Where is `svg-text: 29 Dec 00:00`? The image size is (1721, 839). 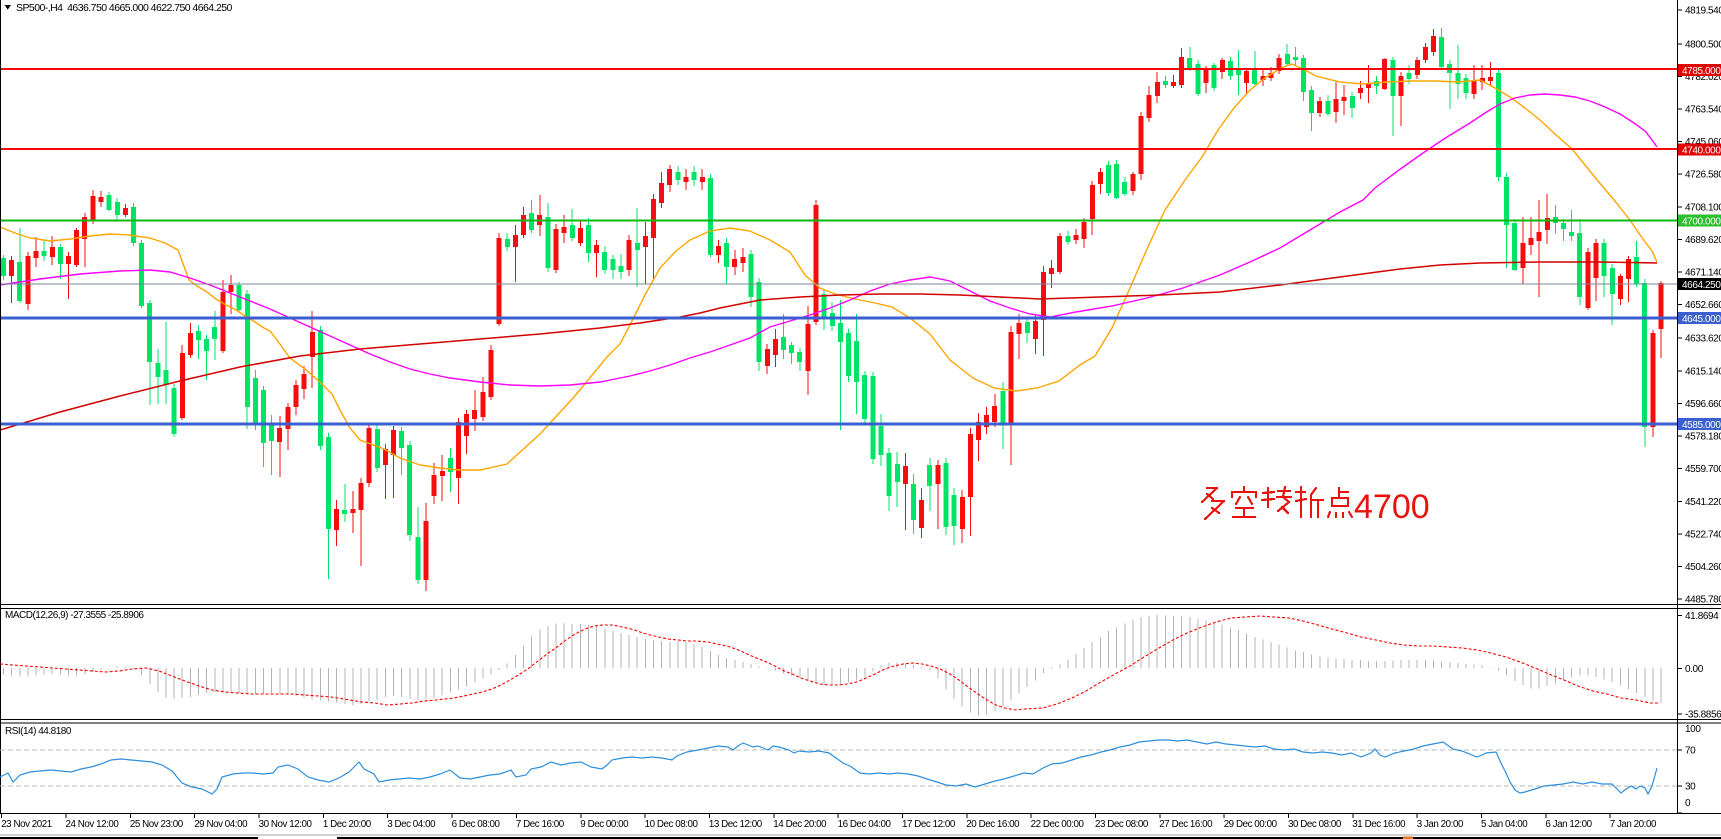 svg-text: 29 Dec 00:00 is located at coordinates (1251, 824).